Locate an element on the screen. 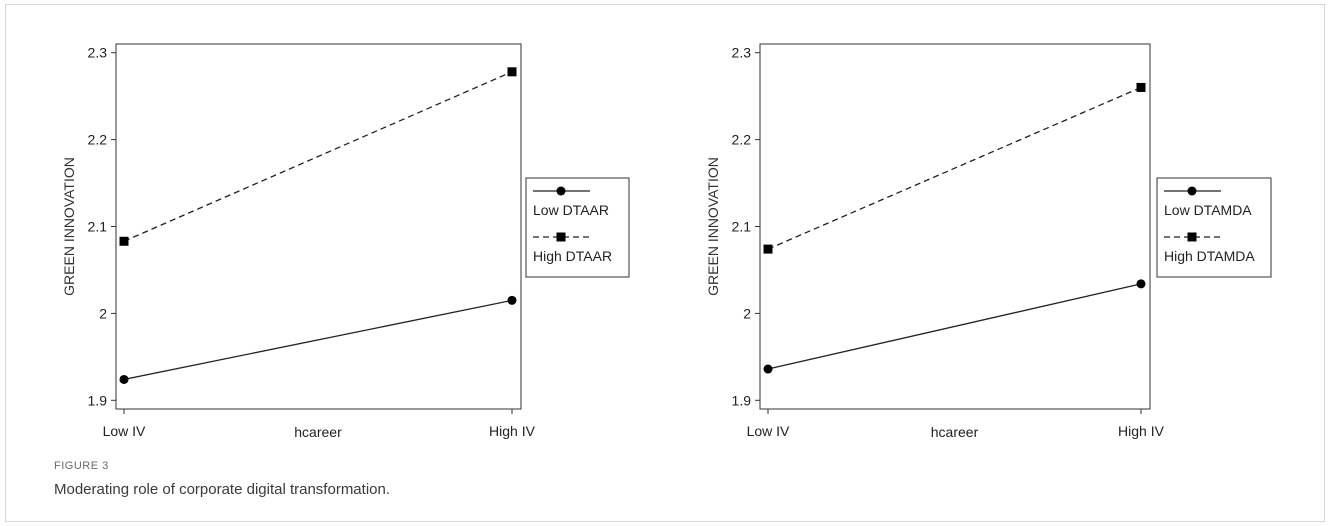  chart2-x-tick-label: High IV is located at coordinates (1141, 431).